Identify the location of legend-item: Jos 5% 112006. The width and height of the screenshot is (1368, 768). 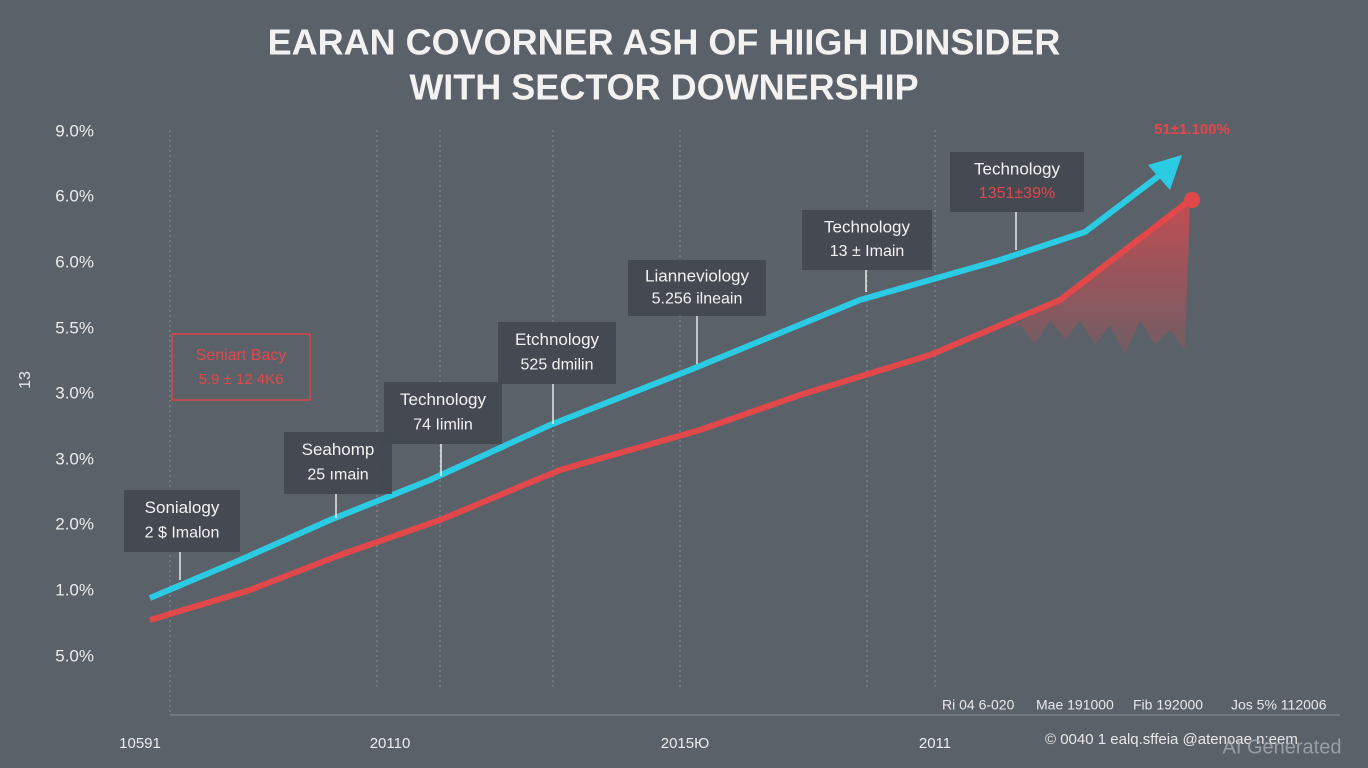
(1279, 705).